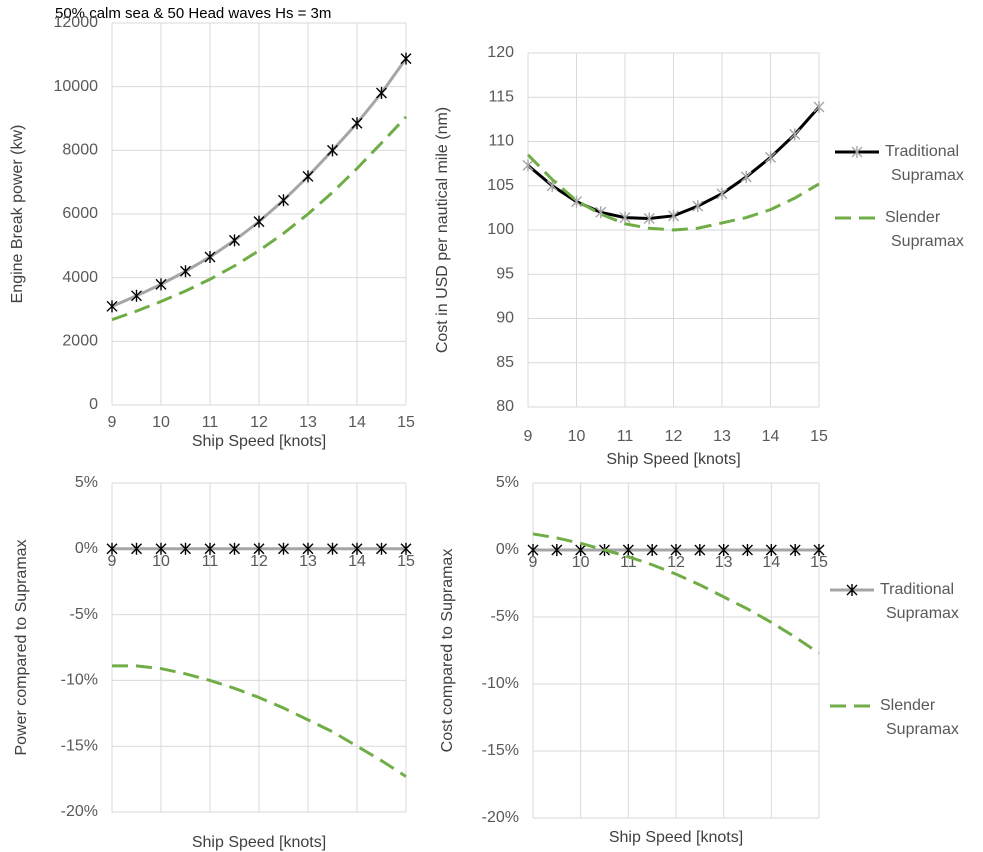  I want to click on y-axis-label: Engine Break power (kw), so click(17, 214).